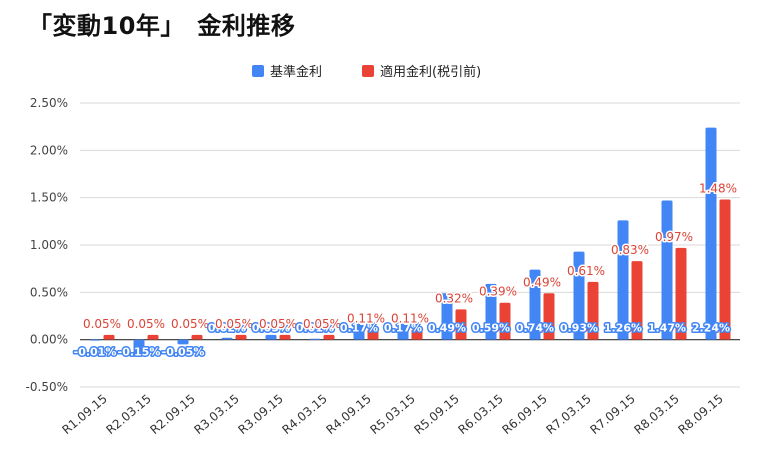  I want to click on data-label-base: -0.01%, so click(95, 352).